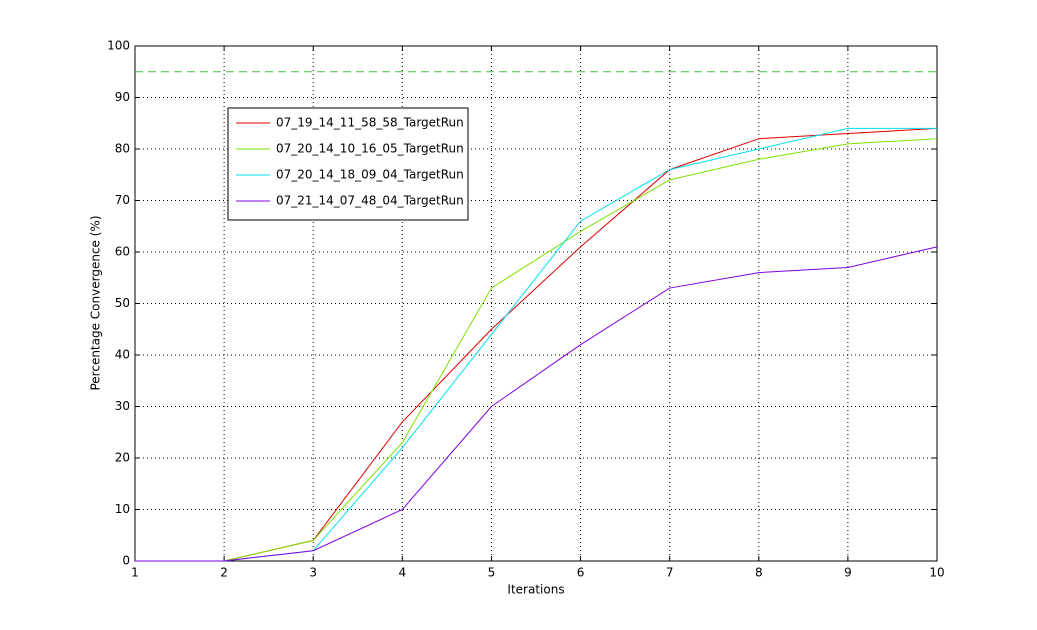  Describe the element at coordinates (370, 149) in the screenshot. I see `legend-label: 07_20_14_10_16_05_TargetRun` at that location.